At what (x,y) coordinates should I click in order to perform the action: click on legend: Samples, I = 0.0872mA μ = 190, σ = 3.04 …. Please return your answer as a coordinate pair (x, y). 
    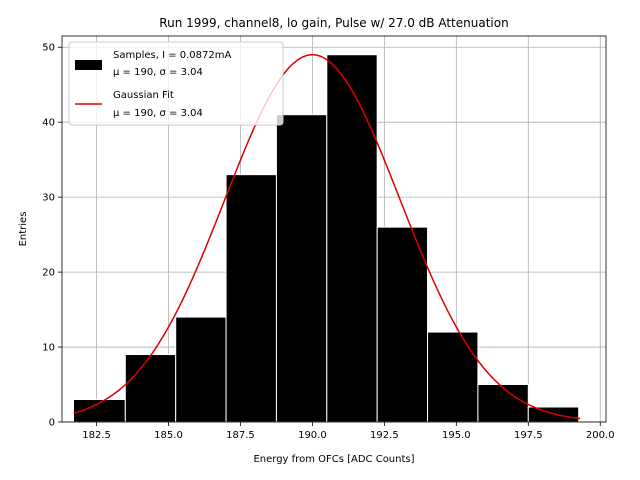
    Looking at the image, I should click on (176, 83).